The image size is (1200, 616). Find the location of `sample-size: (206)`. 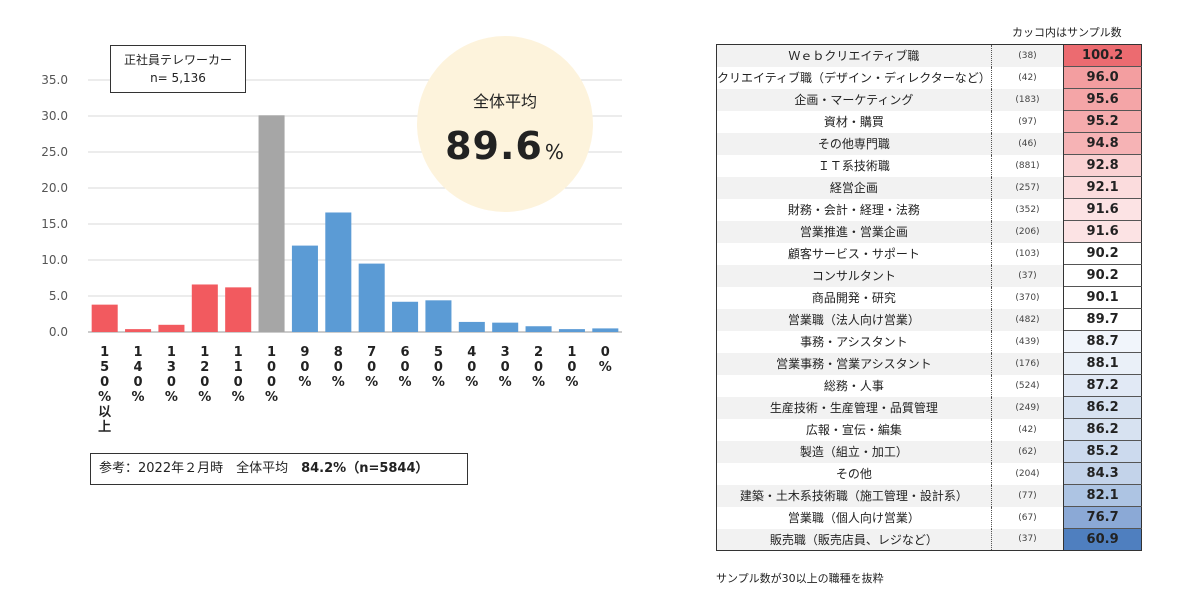

sample-size: (206) is located at coordinates (1027, 231).